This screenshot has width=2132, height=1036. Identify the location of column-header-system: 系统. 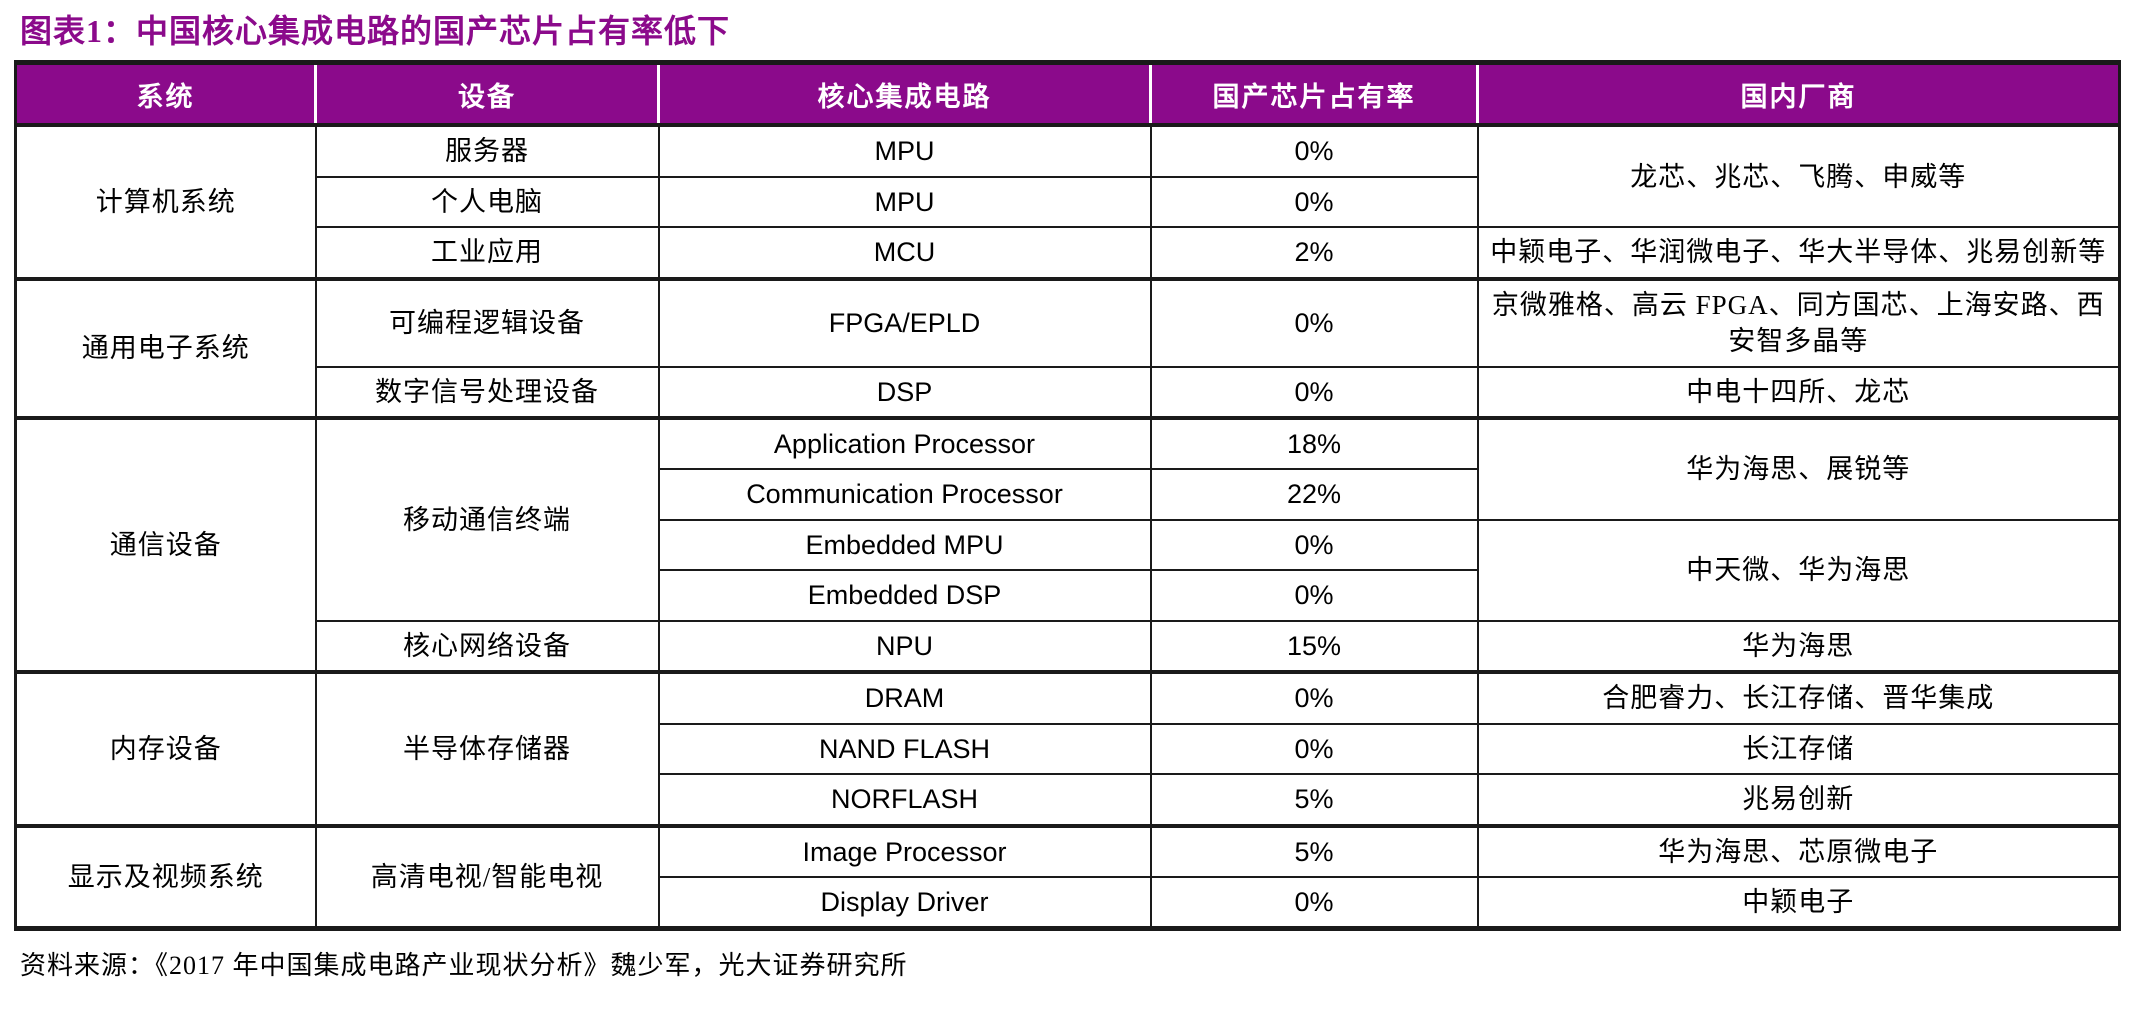
(166, 94).